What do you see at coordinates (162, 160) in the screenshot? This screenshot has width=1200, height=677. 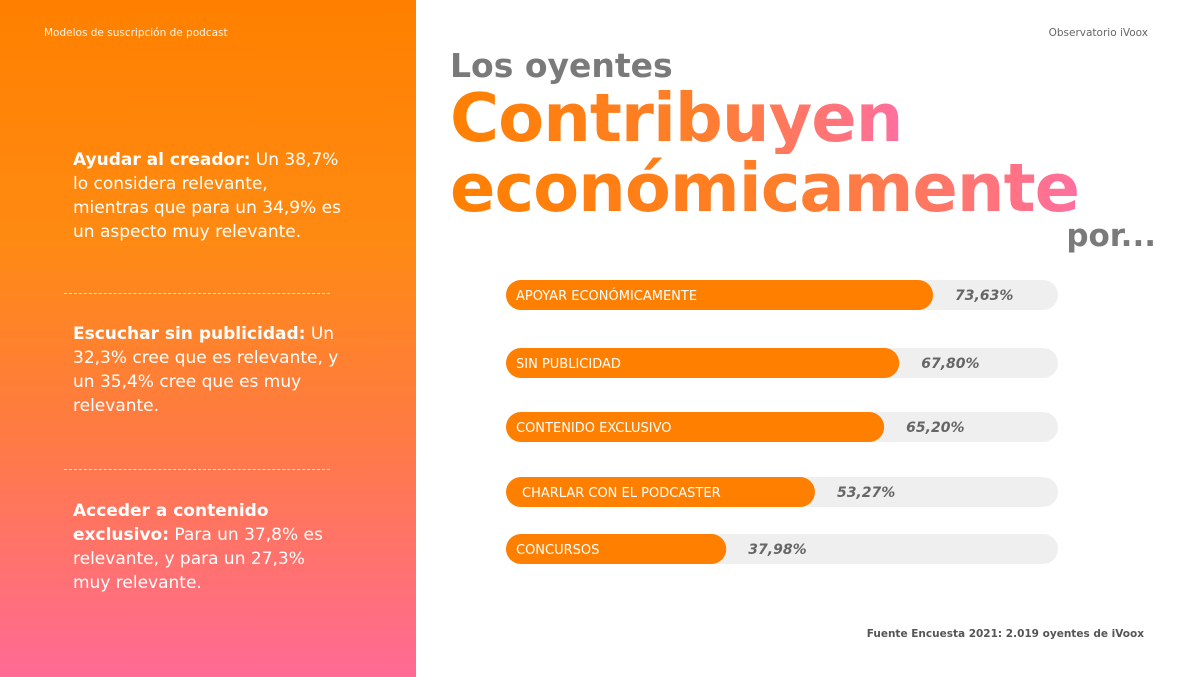 I see `insight-heading: Ayudar al creador:` at bounding box center [162, 160].